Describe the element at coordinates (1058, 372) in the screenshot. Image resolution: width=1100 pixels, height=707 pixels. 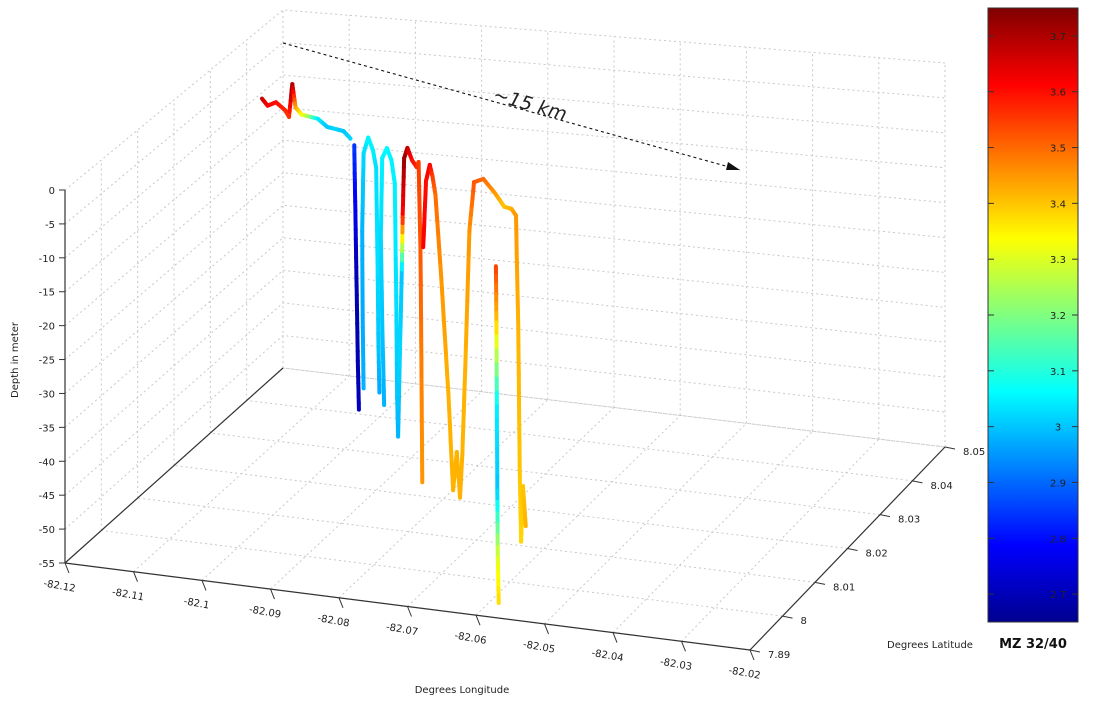
I see `colorbar-tick-label: 3.1` at that location.